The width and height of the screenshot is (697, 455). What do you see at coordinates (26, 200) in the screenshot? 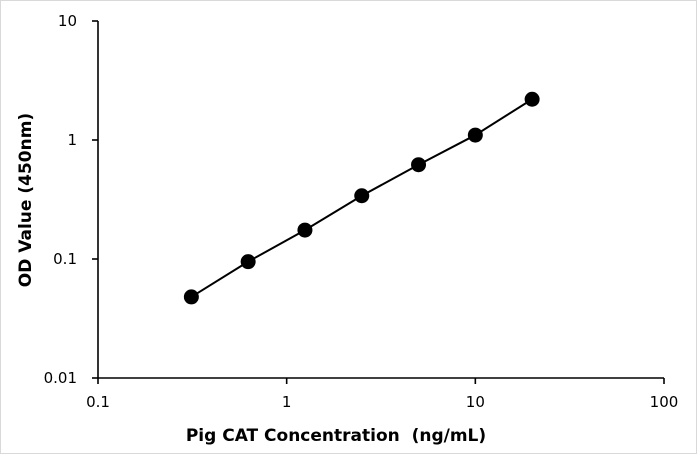
I see `y-axis-title: OD Value (450nm)` at bounding box center [26, 200].